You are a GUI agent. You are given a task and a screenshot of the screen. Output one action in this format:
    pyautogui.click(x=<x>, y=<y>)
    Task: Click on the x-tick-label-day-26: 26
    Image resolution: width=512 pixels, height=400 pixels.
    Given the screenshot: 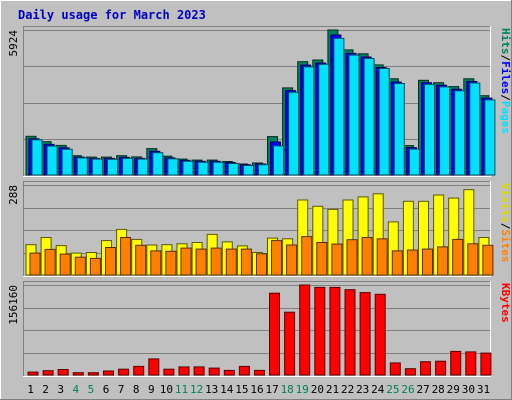 What is the action you would take?
    pyautogui.click(x=407, y=389)
    